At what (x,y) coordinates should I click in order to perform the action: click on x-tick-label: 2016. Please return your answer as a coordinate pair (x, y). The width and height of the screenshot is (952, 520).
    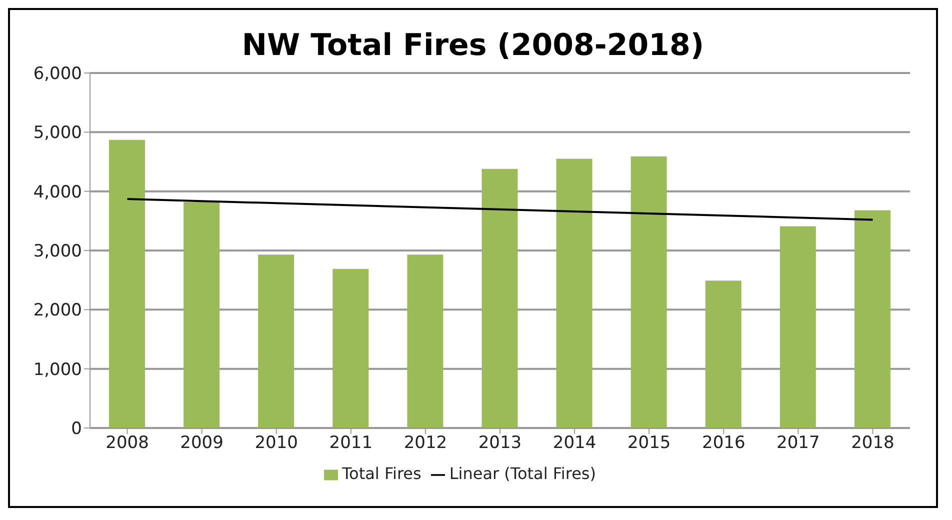
    Looking at the image, I should click on (724, 443).